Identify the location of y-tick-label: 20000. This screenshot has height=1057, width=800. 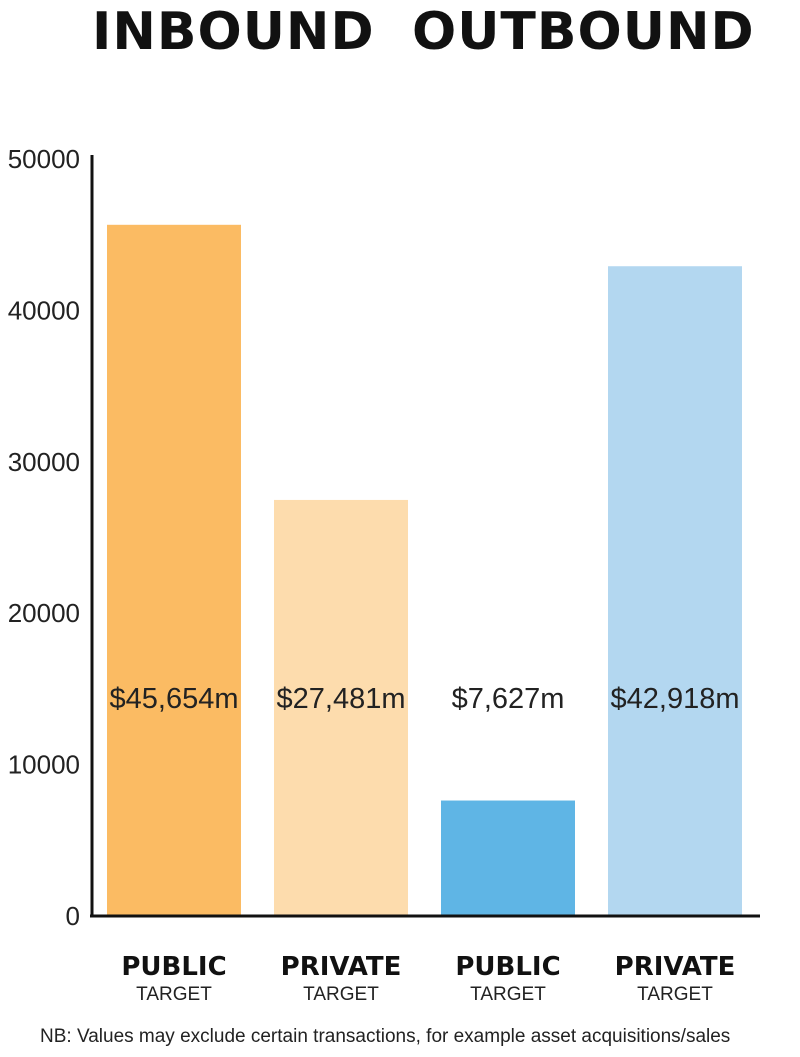
(44, 613).